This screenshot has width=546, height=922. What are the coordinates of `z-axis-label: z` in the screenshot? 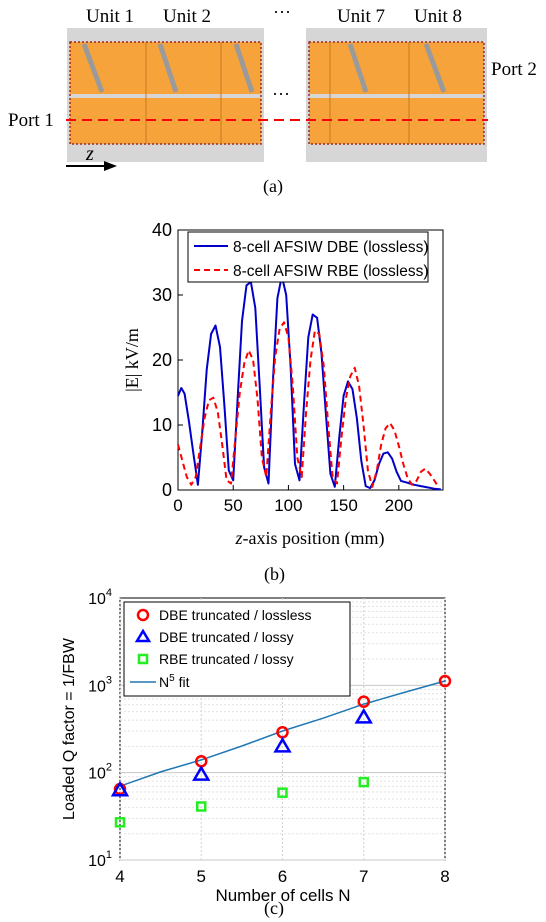 It's located at (89, 154).